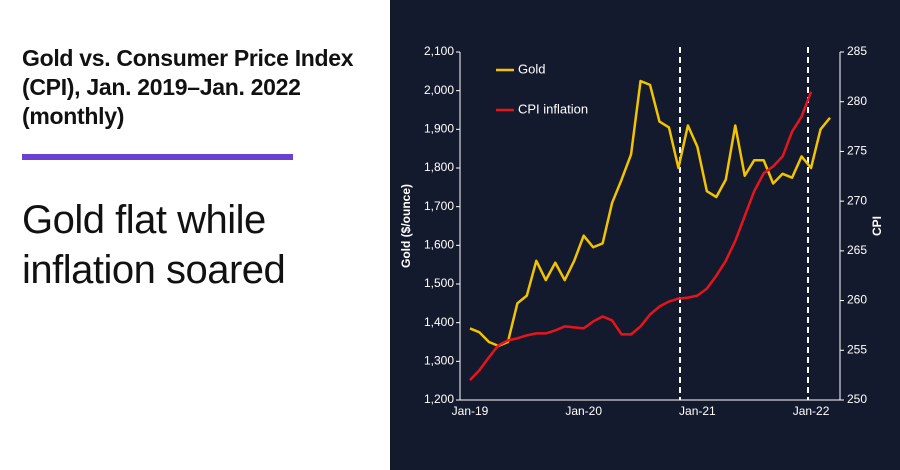 Image resolution: width=900 pixels, height=470 pixels. Describe the element at coordinates (439, 361) in the screenshot. I see `y-tick-label: 1,300` at that location.